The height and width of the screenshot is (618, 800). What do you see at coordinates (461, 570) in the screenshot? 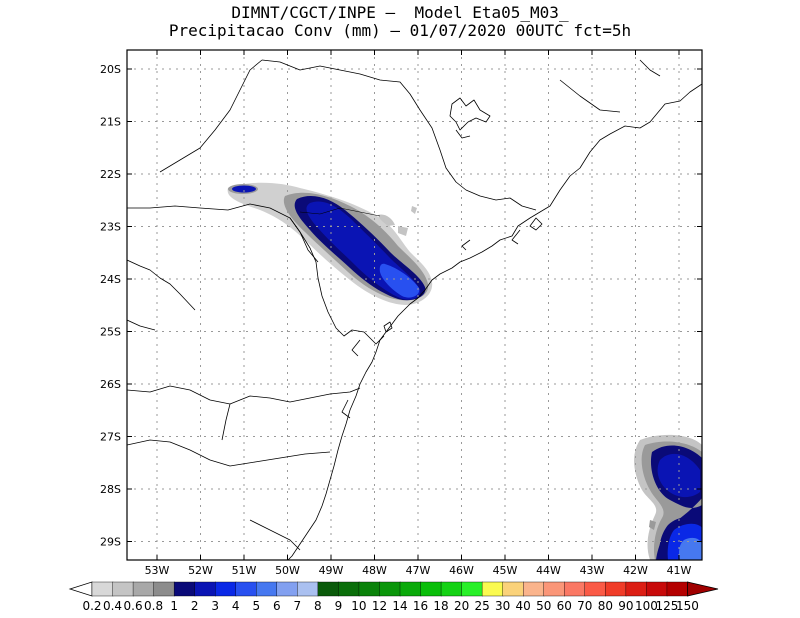
I see `lon-label: 46W` at bounding box center [461, 570].